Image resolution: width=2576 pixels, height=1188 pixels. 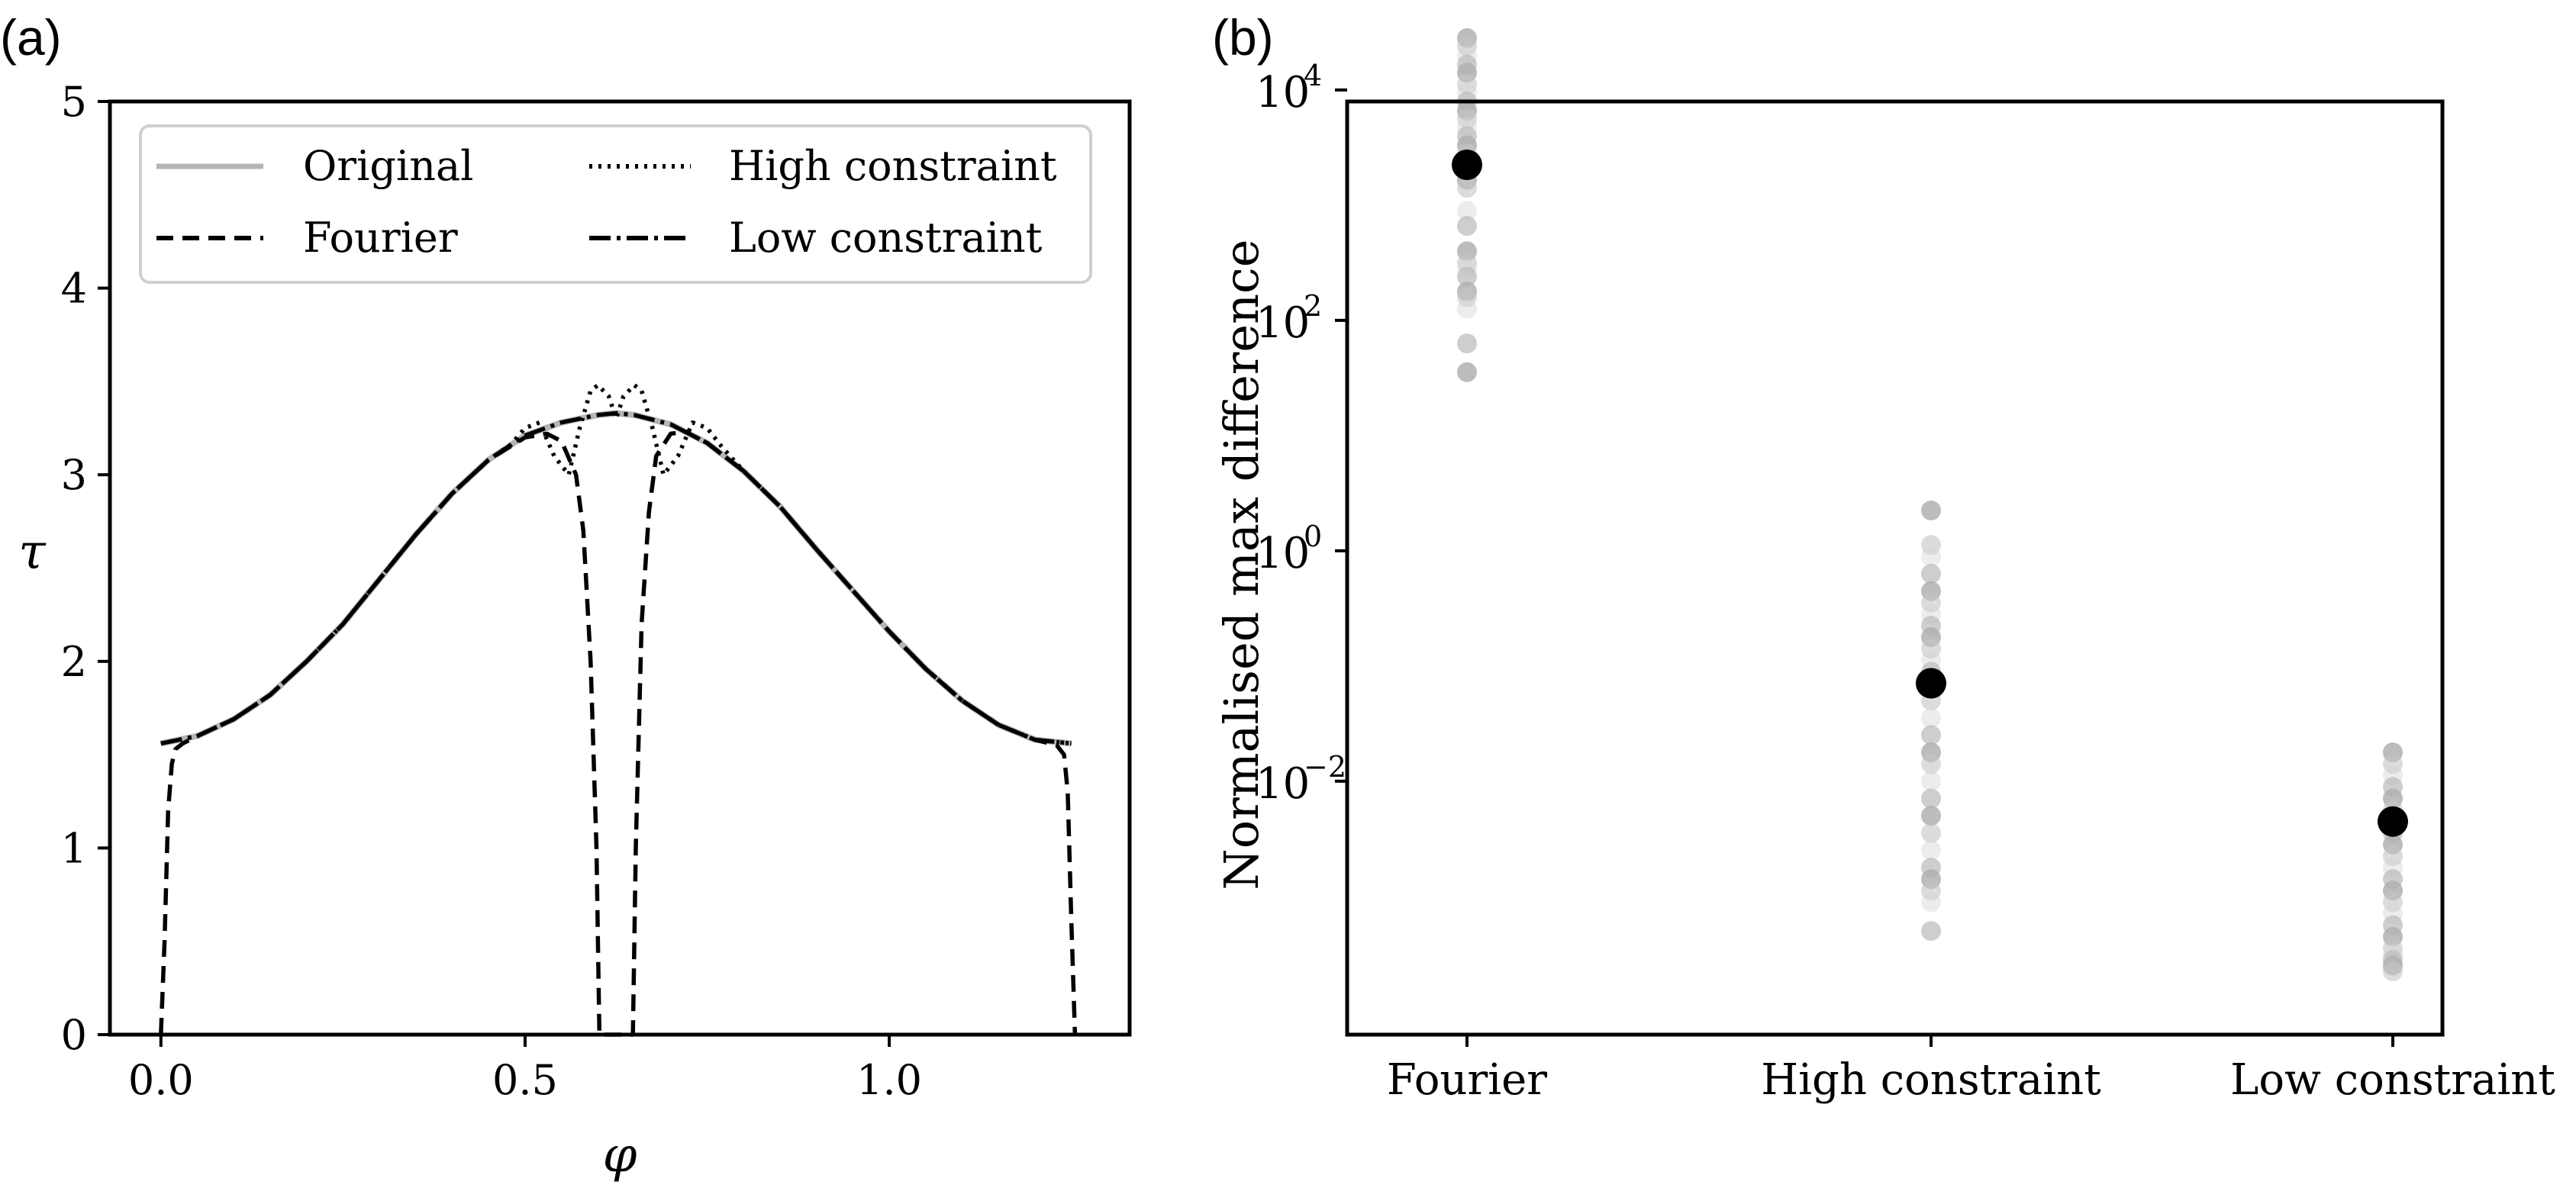 I want to click on series-line-original, so click(x=616, y=578).